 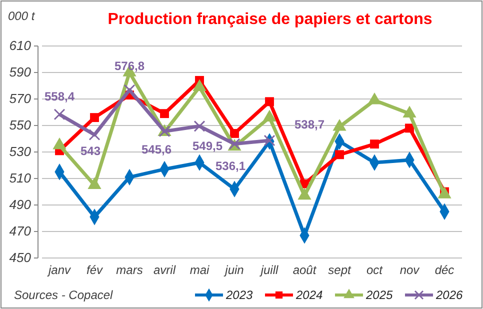 I want to click on x-tick-label: juin, so click(x=233, y=269).